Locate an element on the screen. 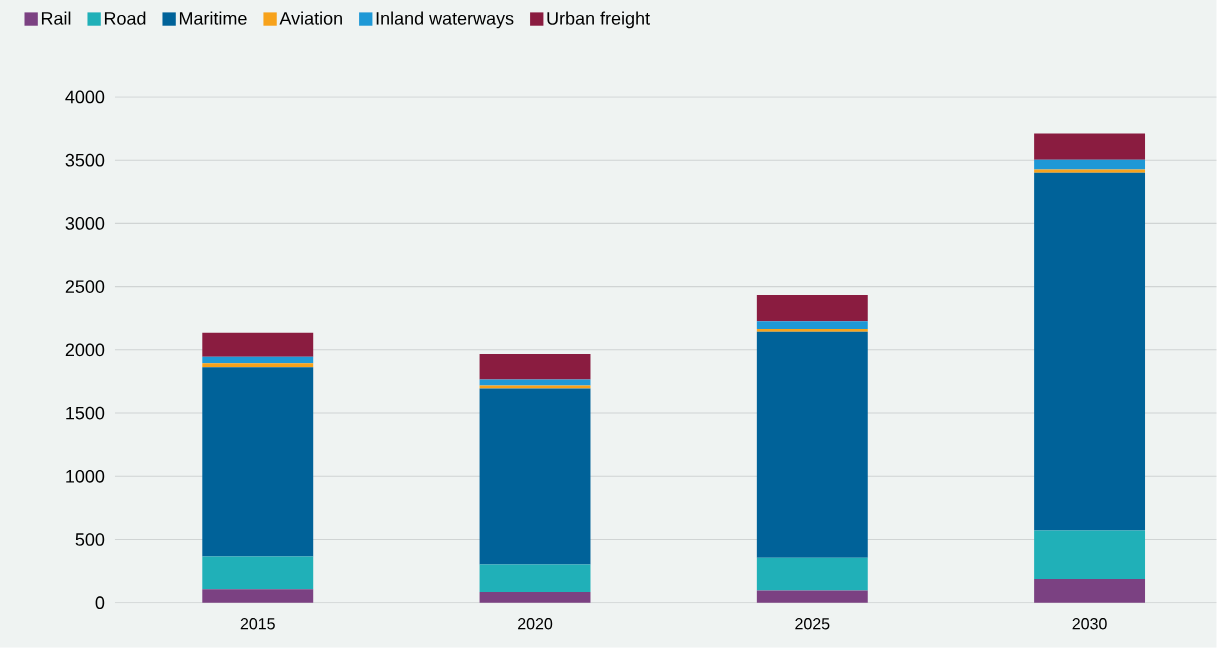 This screenshot has width=1217, height=648. legend-label: Rail is located at coordinates (56, 18).